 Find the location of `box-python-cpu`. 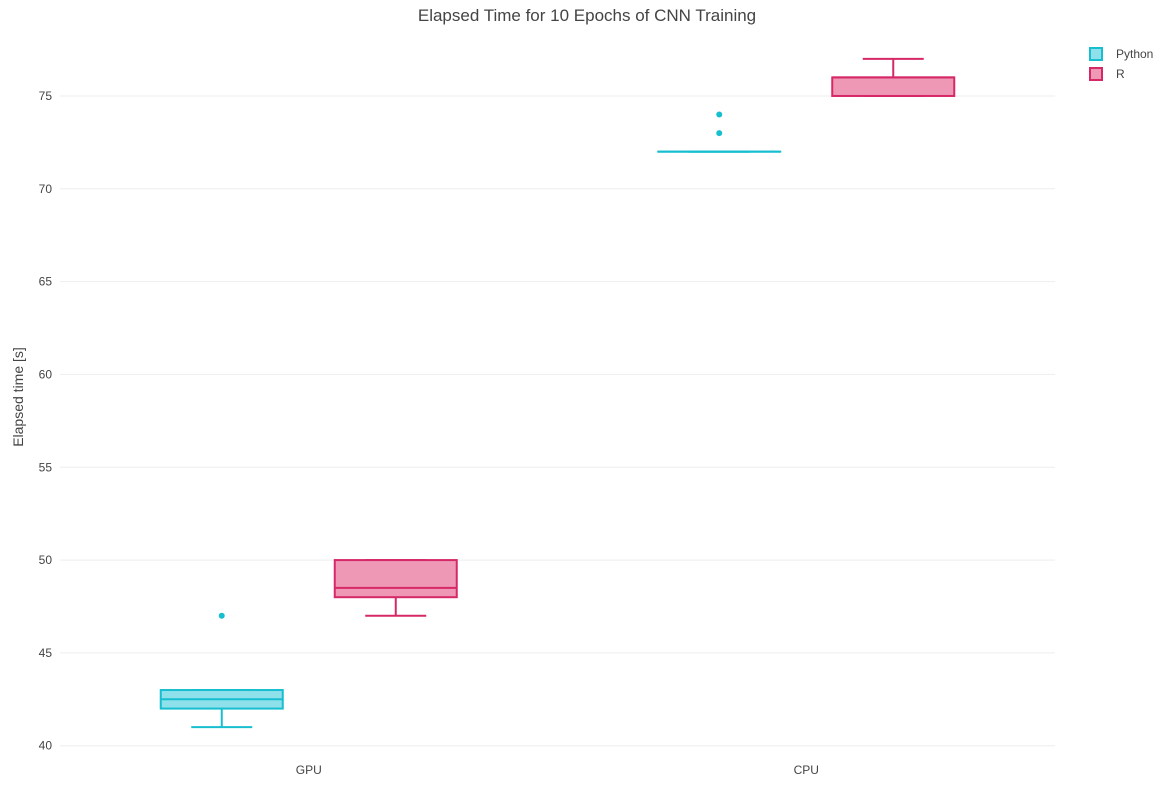

box-python-cpu is located at coordinates (719, 132).